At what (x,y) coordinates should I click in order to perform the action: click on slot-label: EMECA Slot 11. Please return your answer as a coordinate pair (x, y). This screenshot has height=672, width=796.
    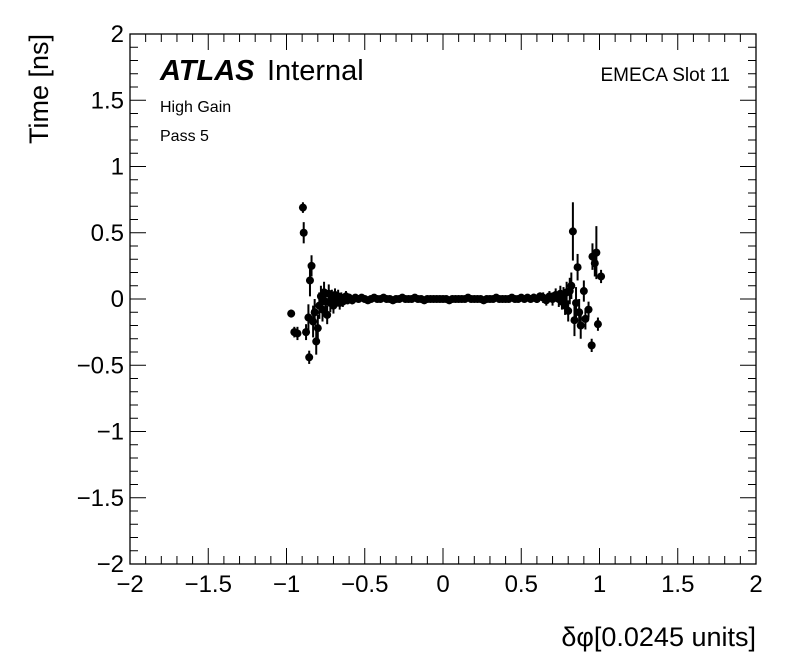
    Looking at the image, I should click on (665, 75).